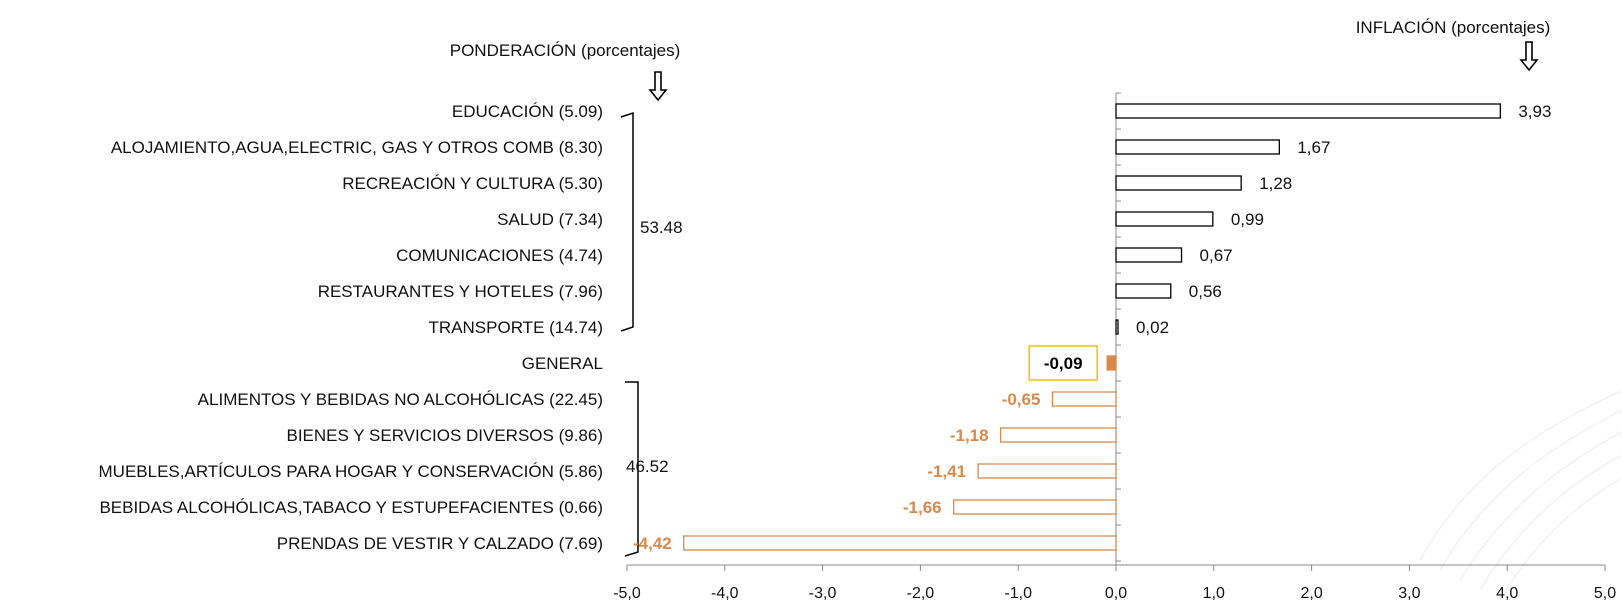 This screenshot has height=606, width=1622. I want to click on x-tick-label: 1,0, so click(1214, 593).